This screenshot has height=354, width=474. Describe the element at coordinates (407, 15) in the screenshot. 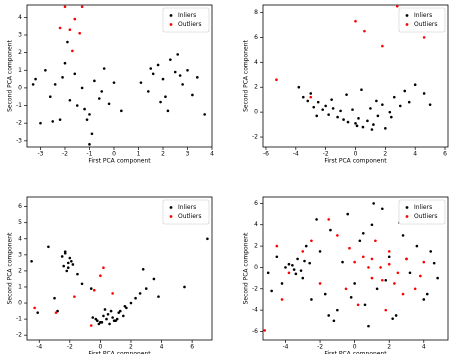

I see `legend-marker` at that location.